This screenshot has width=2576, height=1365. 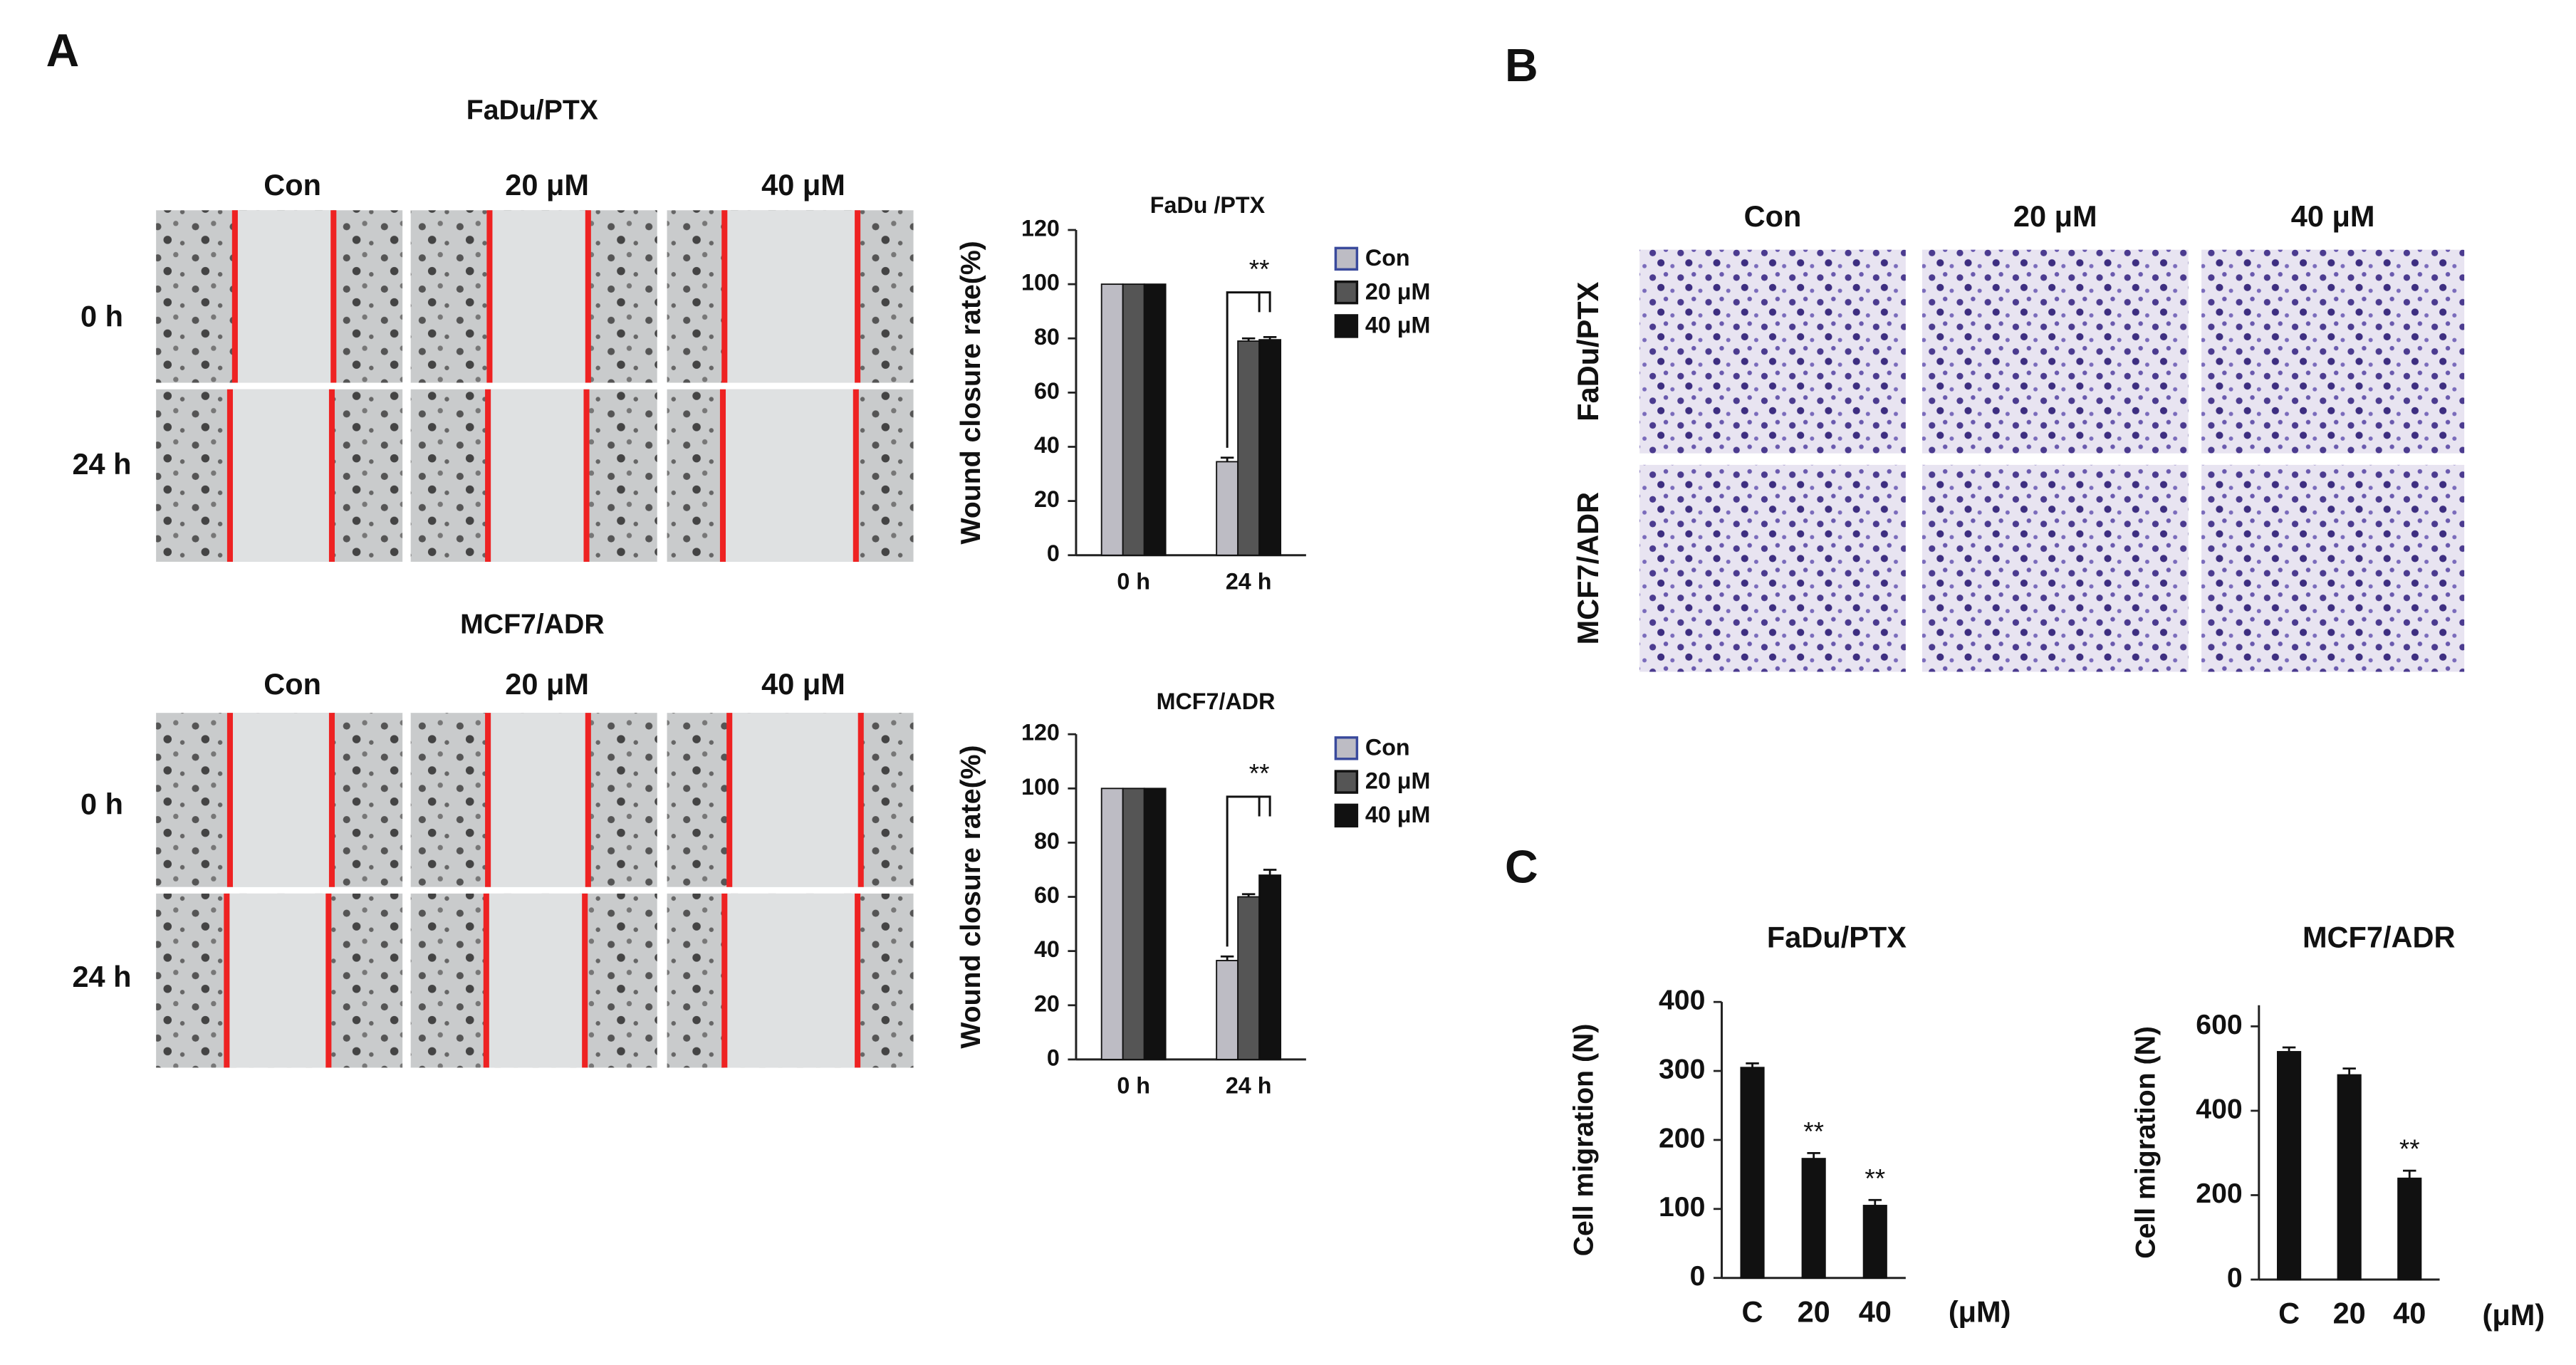 I want to click on group-title: FaDu/PTX, so click(x=532, y=110).